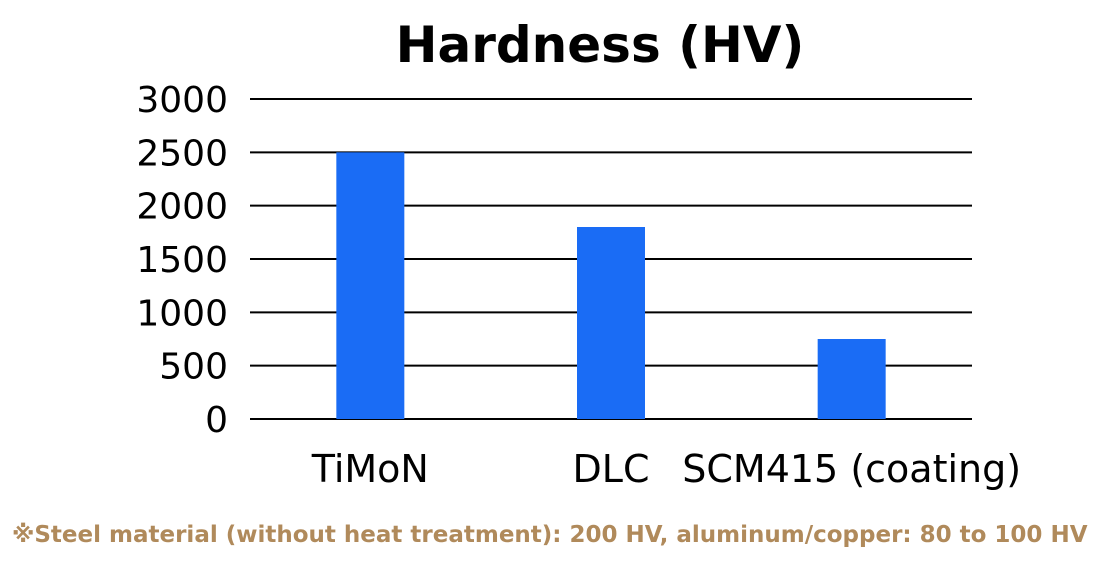 Image resolution: width=1096 pixels, height=584 pixels. I want to click on y-tick-label: 3000, so click(182, 100).